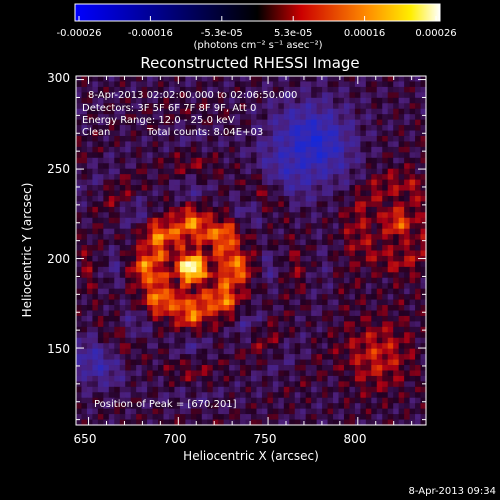 The height and width of the screenshot is (500, 500). What do you see at coordinates (192, 95) in the screenshot?
I see `time-range-annotation: 8-Apr-2013 02:02:00.000 to 02:06:50.000` at bounding box center [192, 95].